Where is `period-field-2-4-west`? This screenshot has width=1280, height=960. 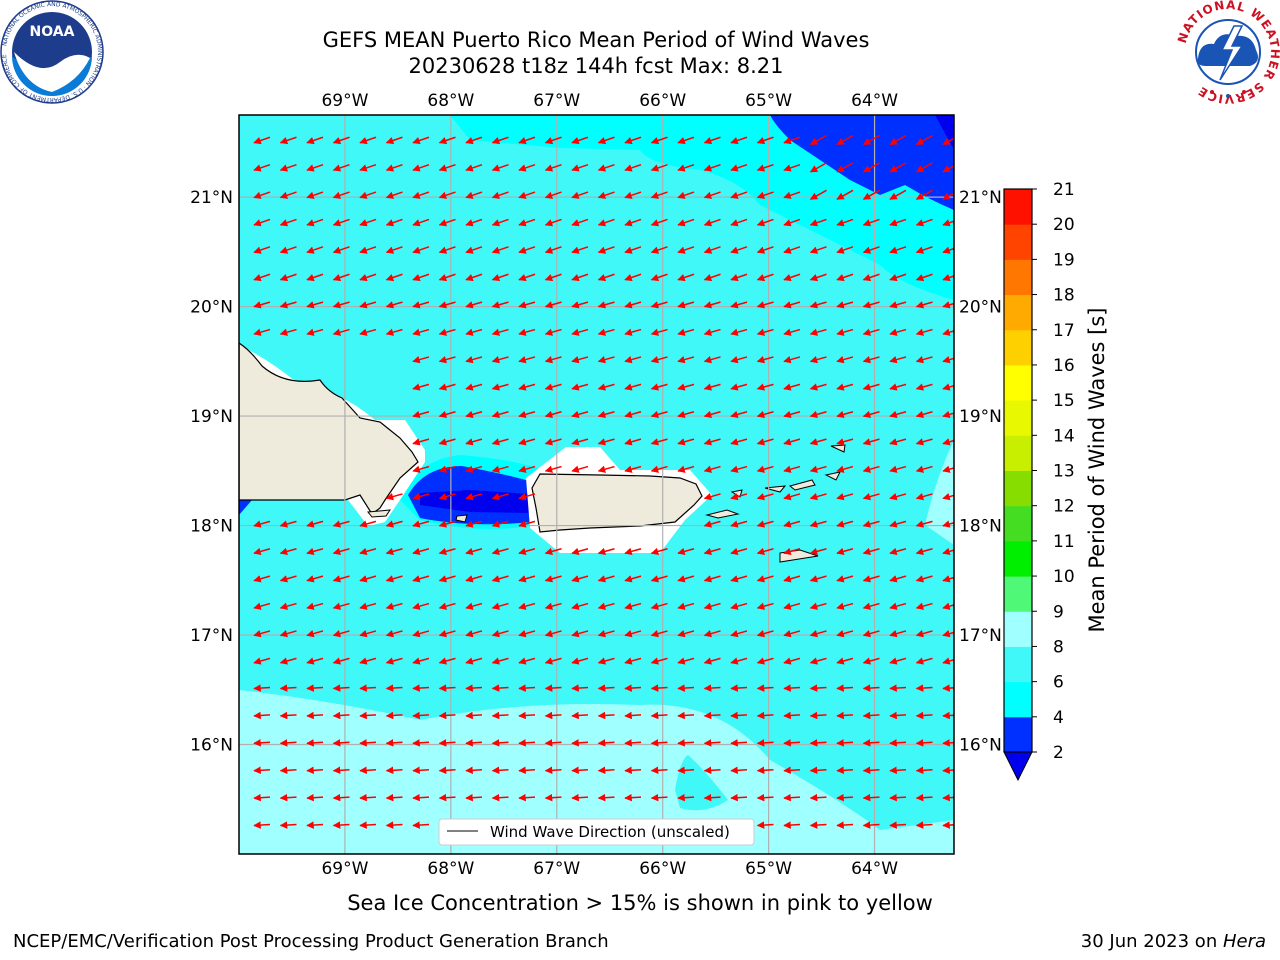
period-field-2-4-west is located at coordinates (245, 507).